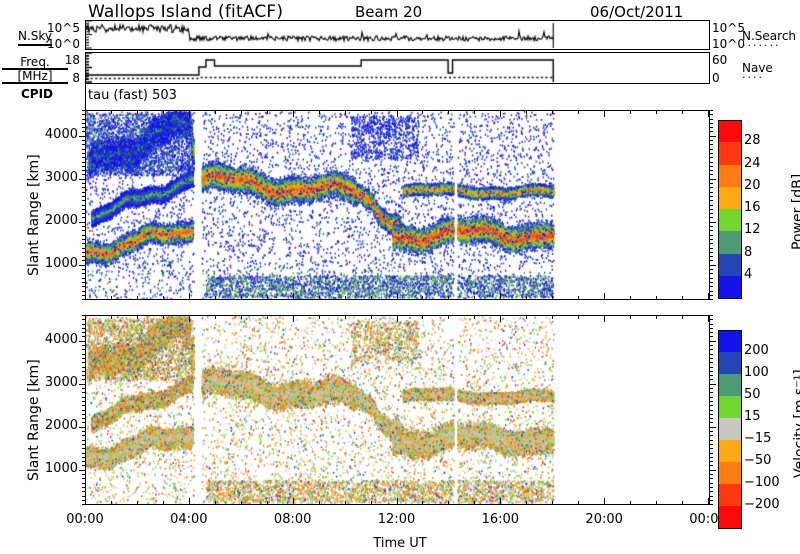 This screenshot has height=554, width=800. Describe the element at coordinates (752, 185) in the screenshot. I see `colorbar-tick: 20` at that location.